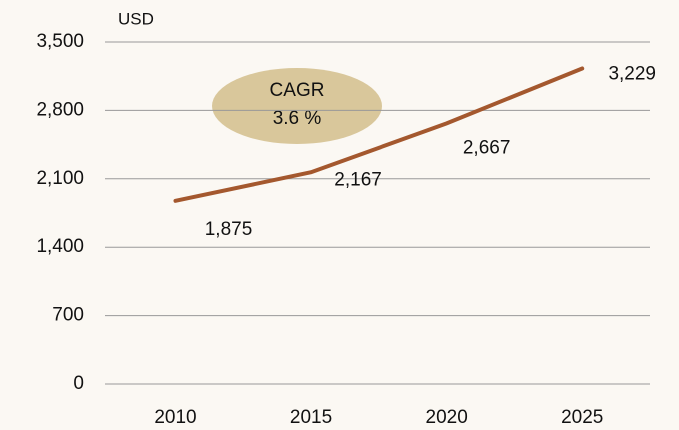  Describe the element at coordinates (136, 18) in the screenshot. I see `y-axis-label: USD` at that location.